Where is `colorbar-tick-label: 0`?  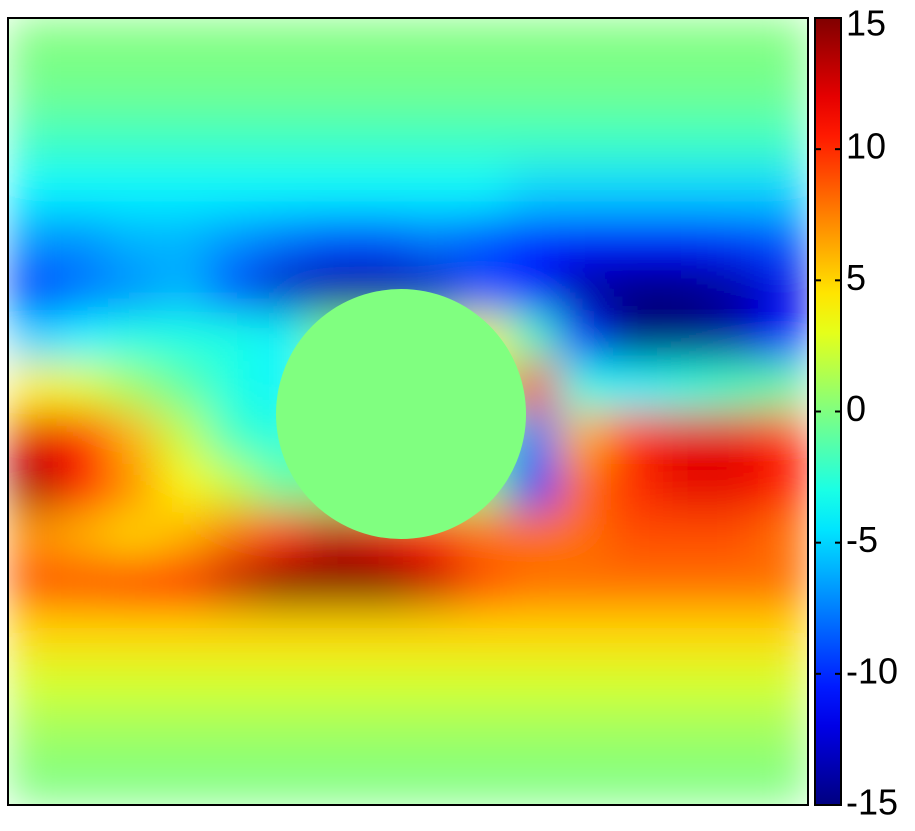
colorbar-tick-label: 0 is located at coordinates (856, 408).